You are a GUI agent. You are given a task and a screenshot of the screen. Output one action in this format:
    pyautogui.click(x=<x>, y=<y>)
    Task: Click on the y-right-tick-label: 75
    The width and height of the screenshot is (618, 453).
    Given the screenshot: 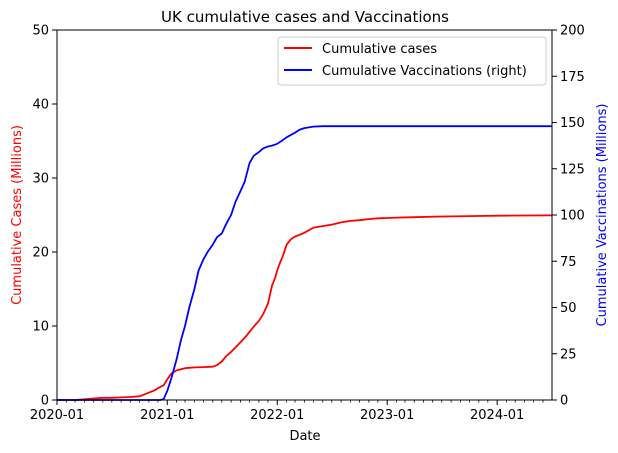 What is the action you would take?
    pyautogui.click(x=568, y=262)
    